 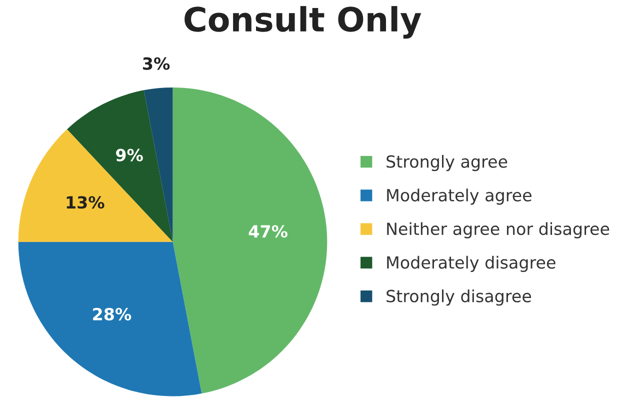 I want to click on data-label: 13%, so click(x=85, y=202).